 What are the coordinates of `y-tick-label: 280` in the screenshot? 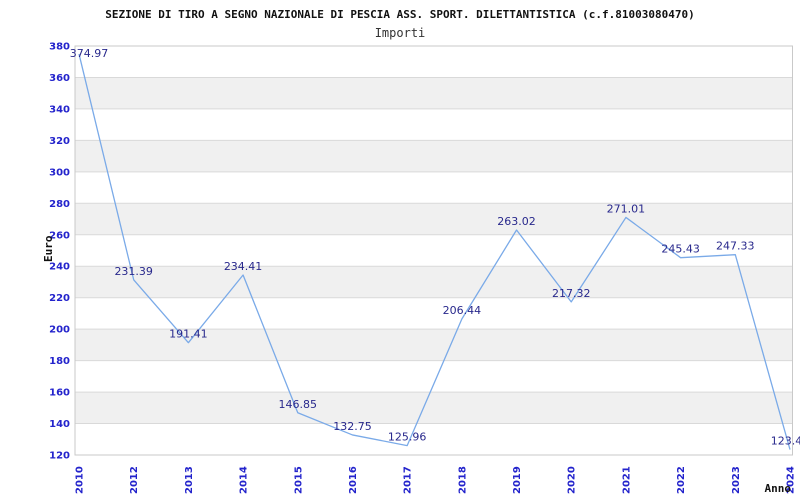 It's located at (59, 204).